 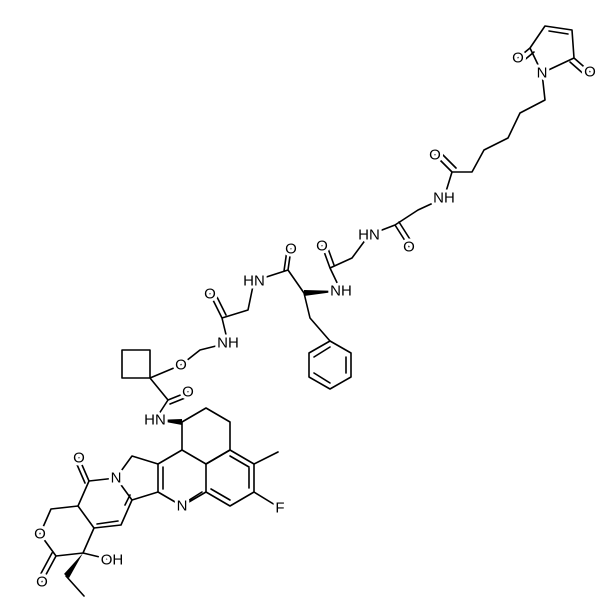 What do you see at coordinates (112, 560) in the screenshot?
I see `atom-label: OH` at bounding box center [112, 560].